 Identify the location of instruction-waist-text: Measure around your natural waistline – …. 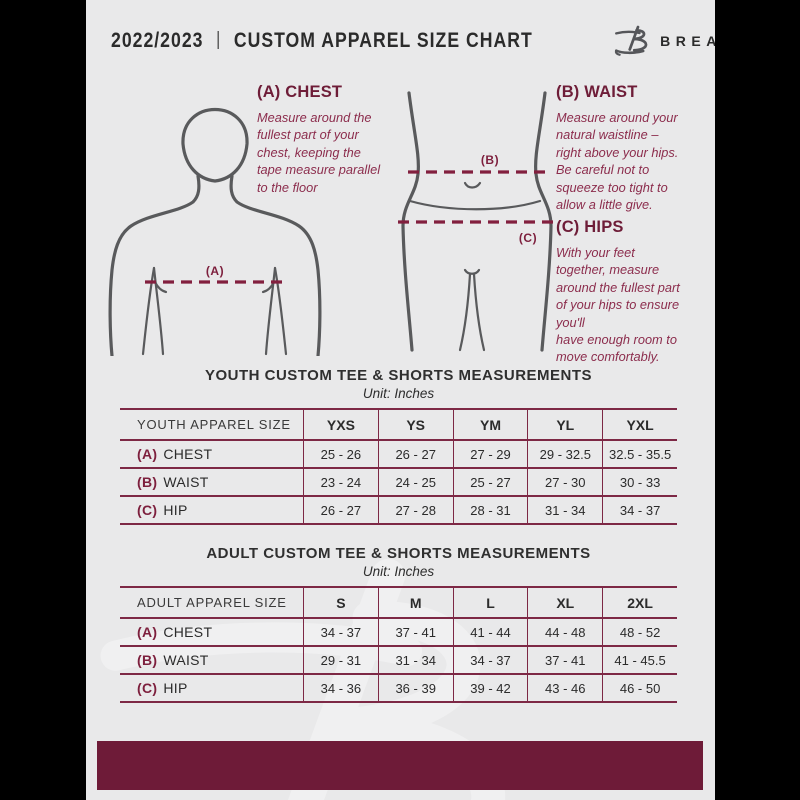
(617, 161).